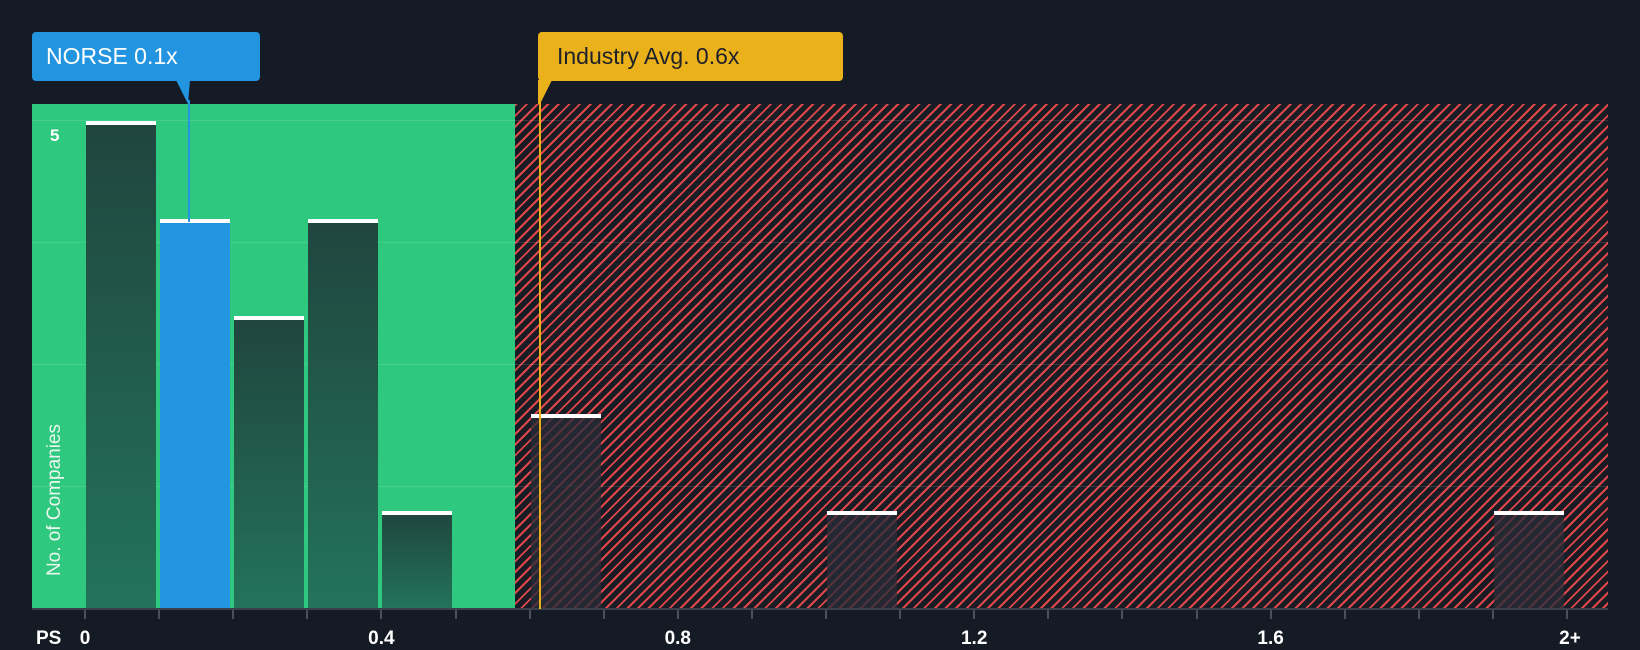  What do you see at coordinates (648, 56) in the screenshot?
I see `industry-callout-label: Industry Avg. 0.6x` at bounding box center [648, 56].